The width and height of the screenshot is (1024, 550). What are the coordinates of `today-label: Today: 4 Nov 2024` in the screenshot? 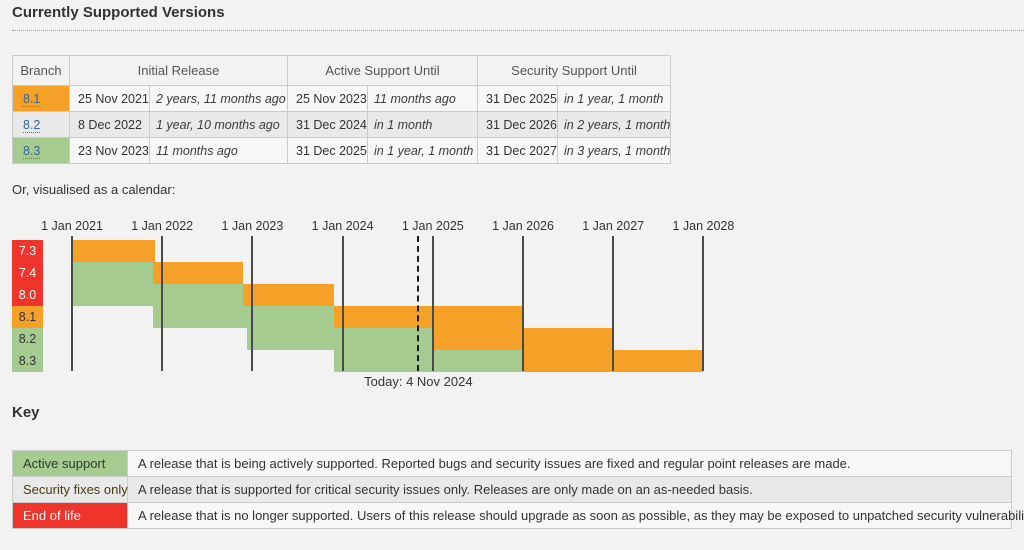 It's located at (418, 381).